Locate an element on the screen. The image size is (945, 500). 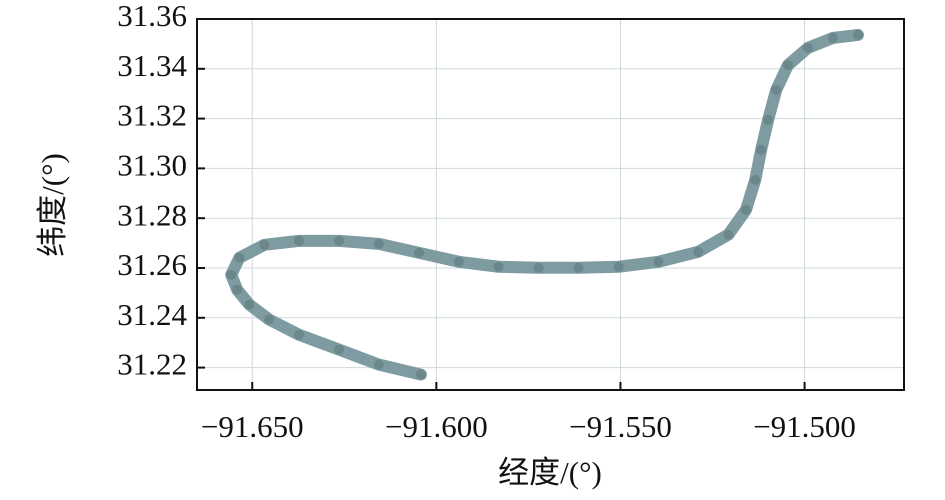
x-tick-label: −91.500 is located at coordinates (804, 426).